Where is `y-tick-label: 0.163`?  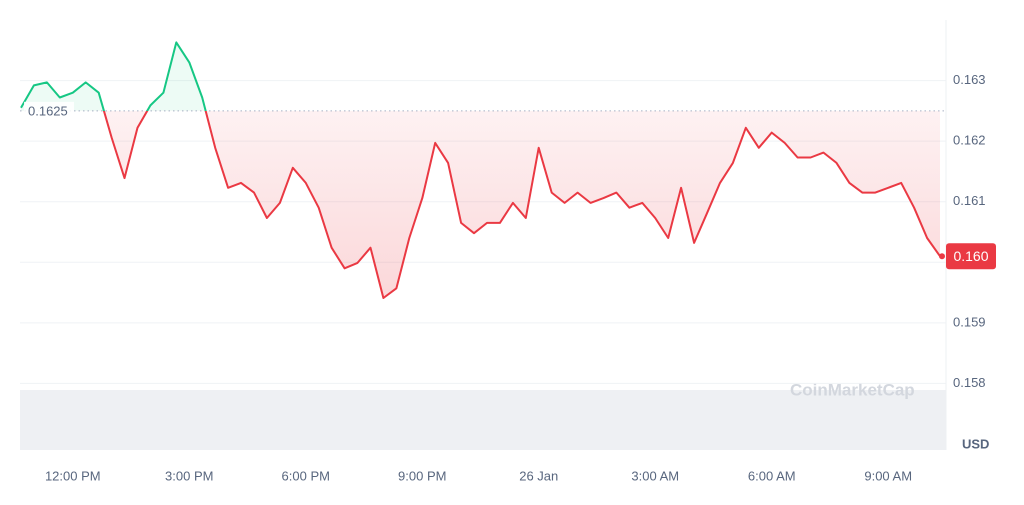 y-tick-label: 0.163 is located at coordinates (969, 79).